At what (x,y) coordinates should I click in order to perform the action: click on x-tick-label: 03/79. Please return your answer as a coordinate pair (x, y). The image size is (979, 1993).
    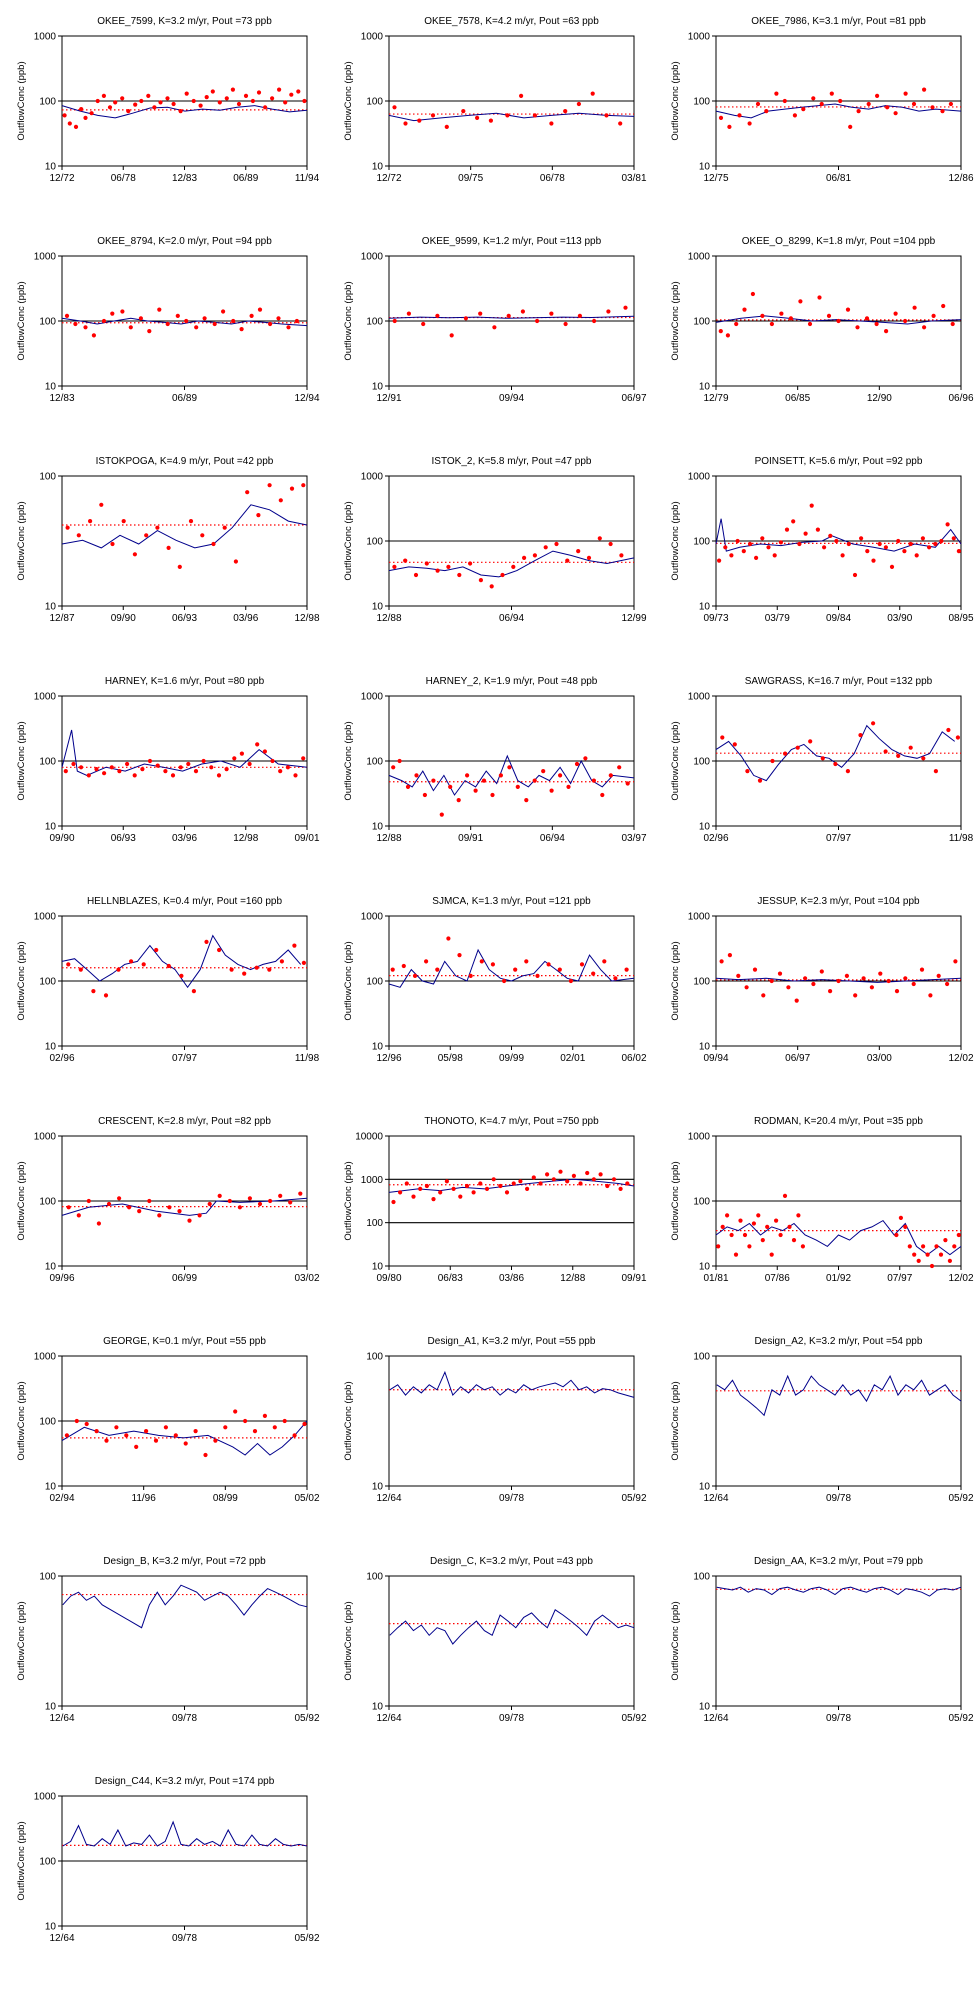
    Looking at the image, I should click on (777, 618).